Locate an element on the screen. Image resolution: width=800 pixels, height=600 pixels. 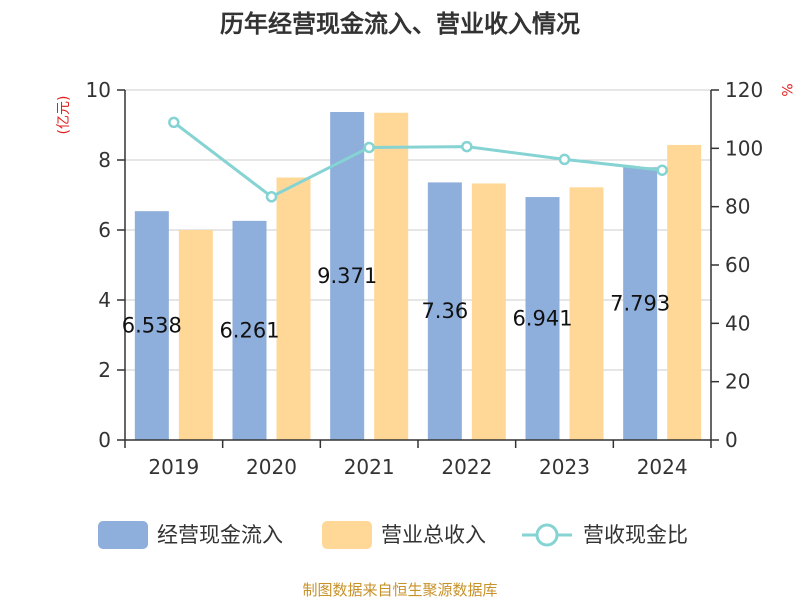
y-right-tick-label: 60 is located at coordinates (737, 265).